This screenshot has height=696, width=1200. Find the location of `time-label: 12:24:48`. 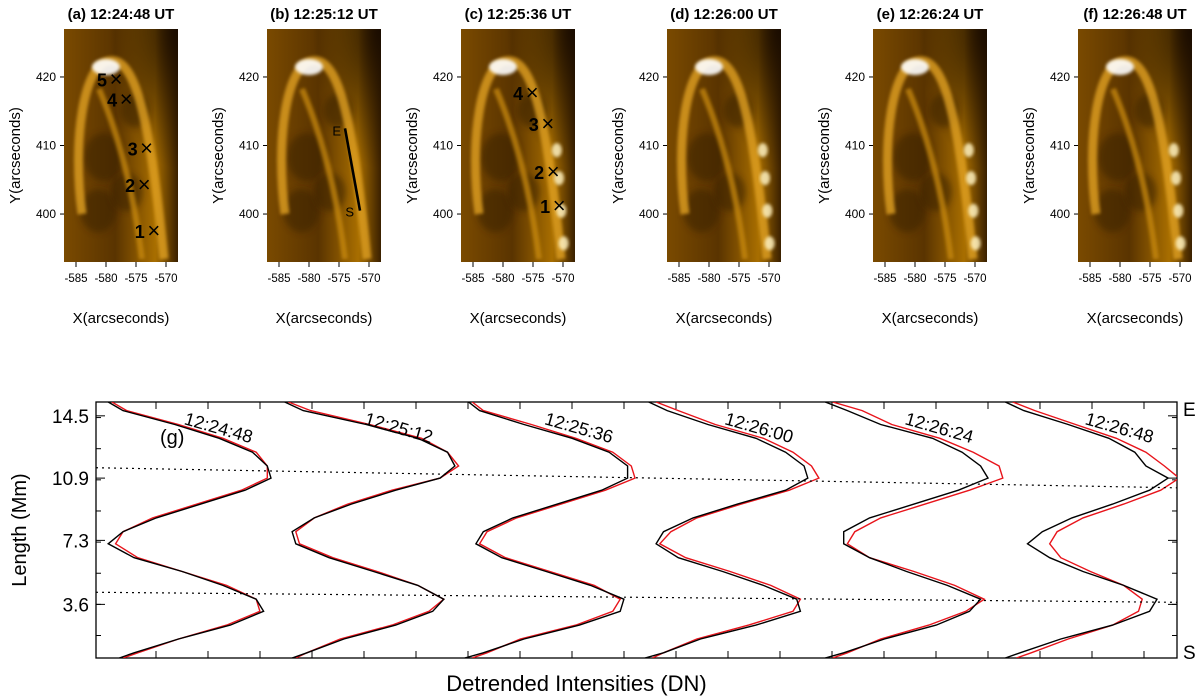

time-label: 12:24:48 is located at coordinates (218, 428).